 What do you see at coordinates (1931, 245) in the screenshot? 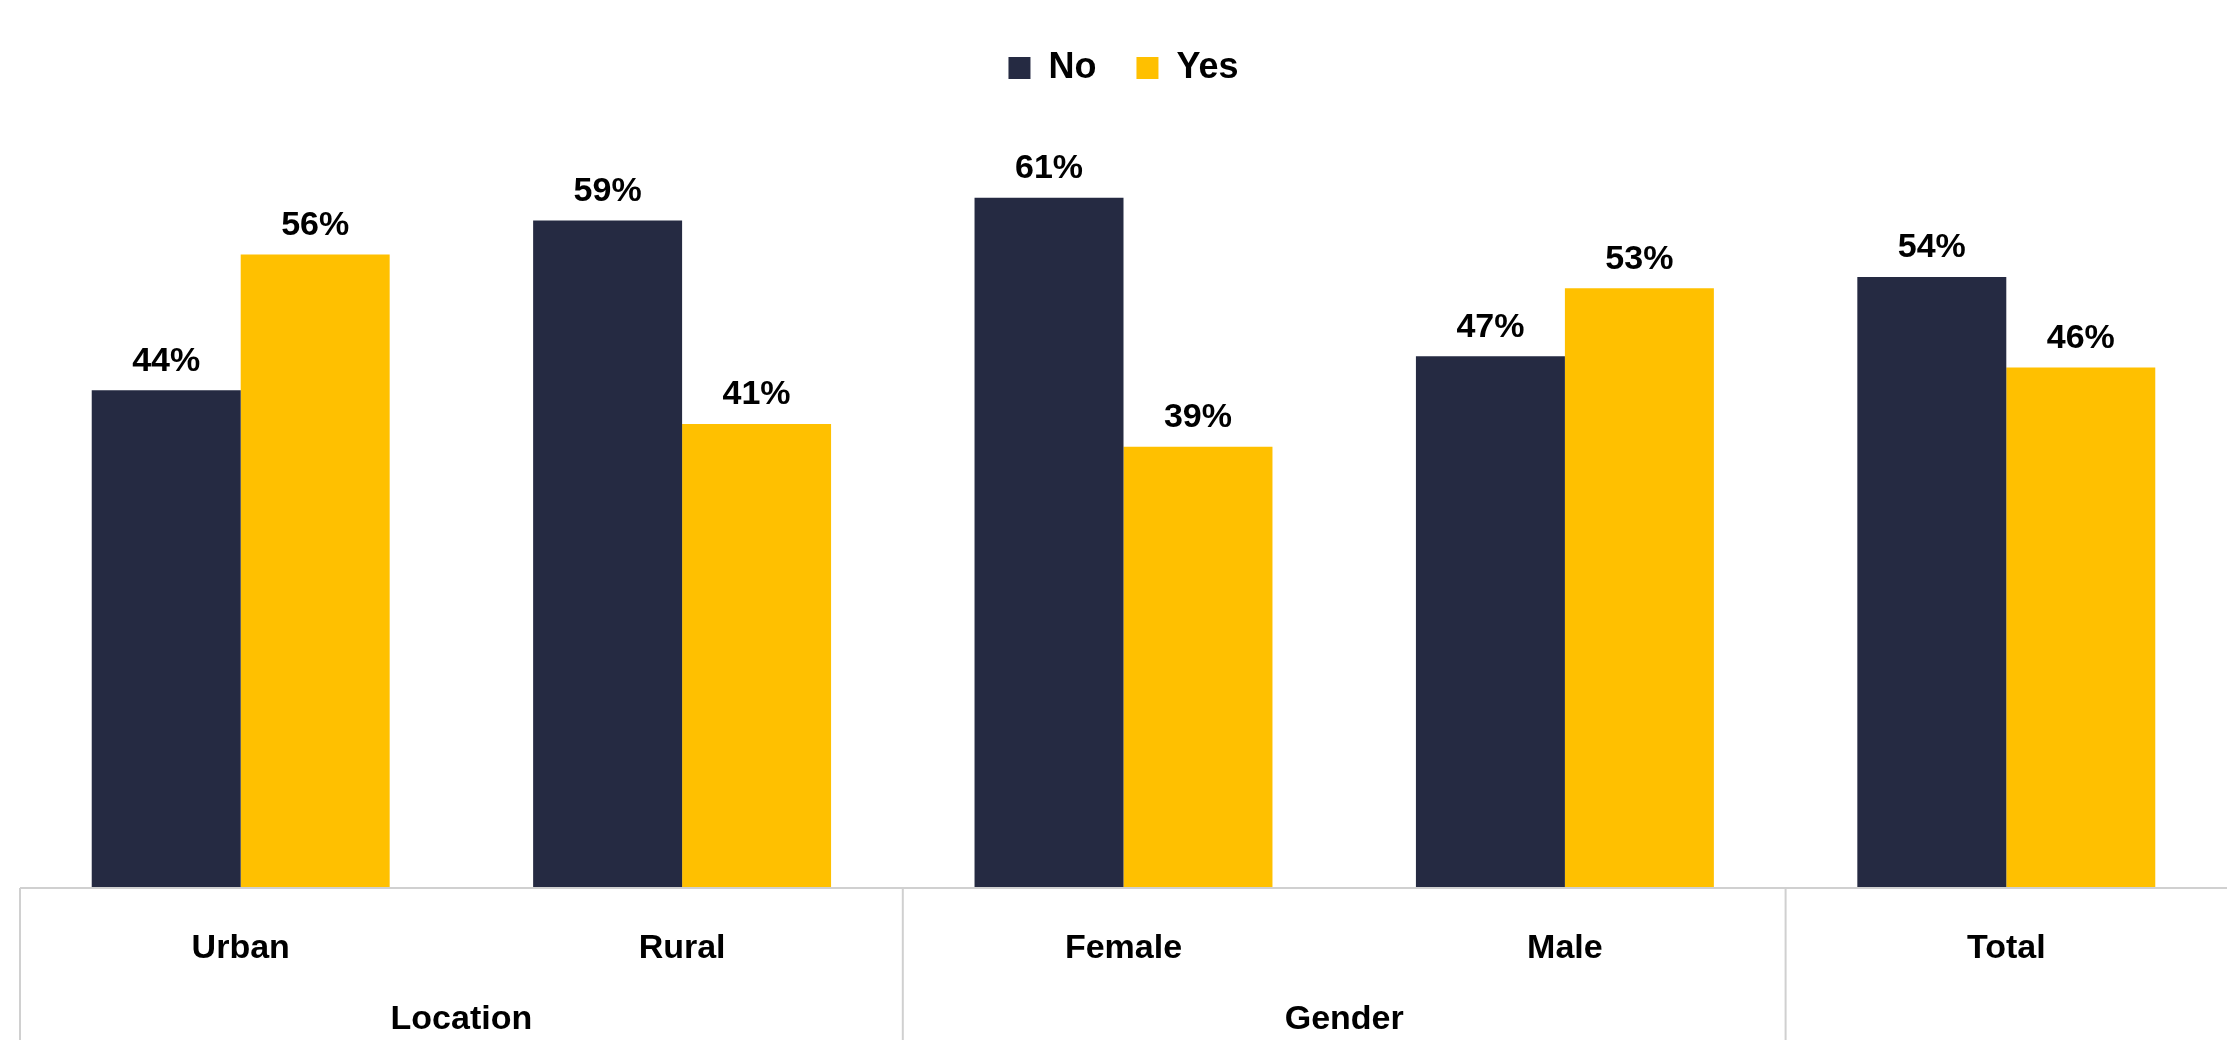
I see `data-label: 54%` at bounding box center [1931, 245].